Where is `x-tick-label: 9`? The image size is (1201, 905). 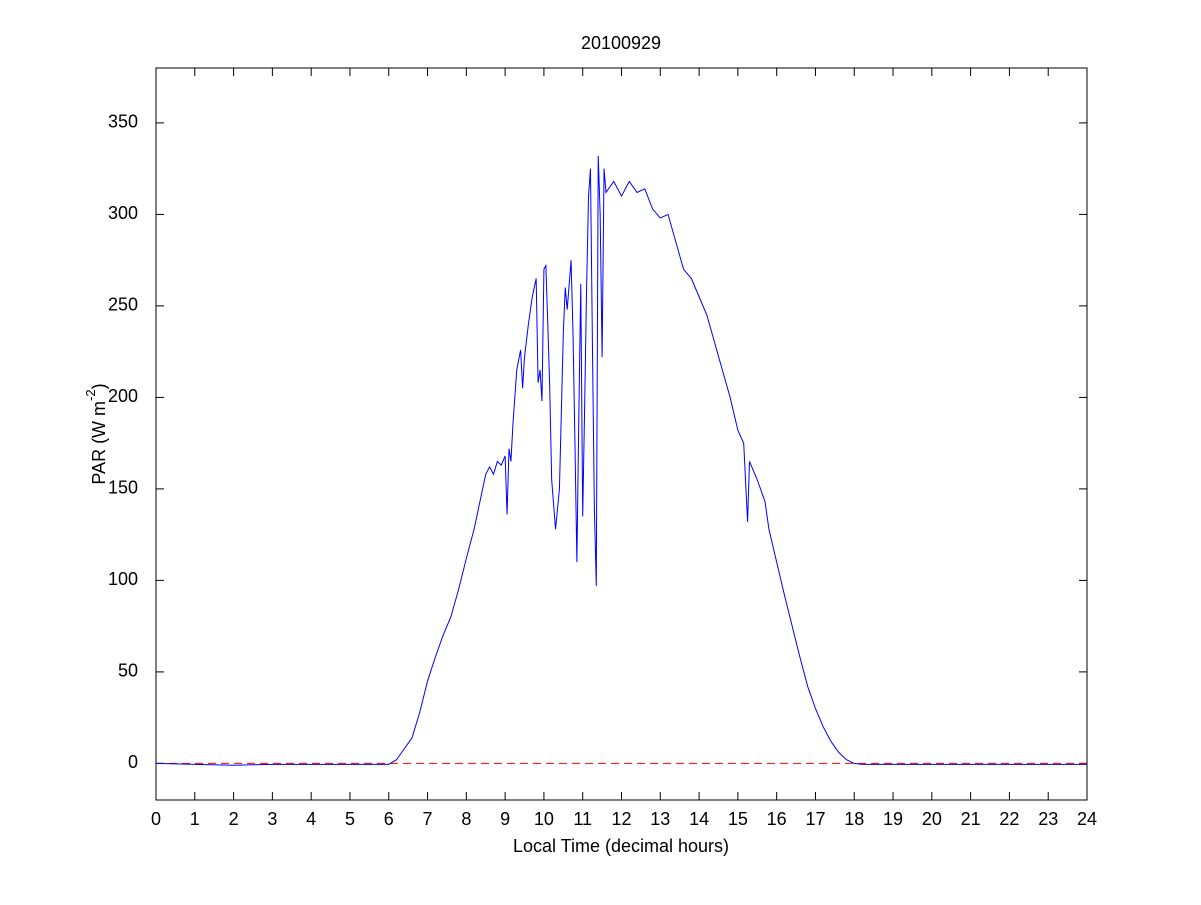
x-tick-label: 9 is located at coordinates (505, 819).